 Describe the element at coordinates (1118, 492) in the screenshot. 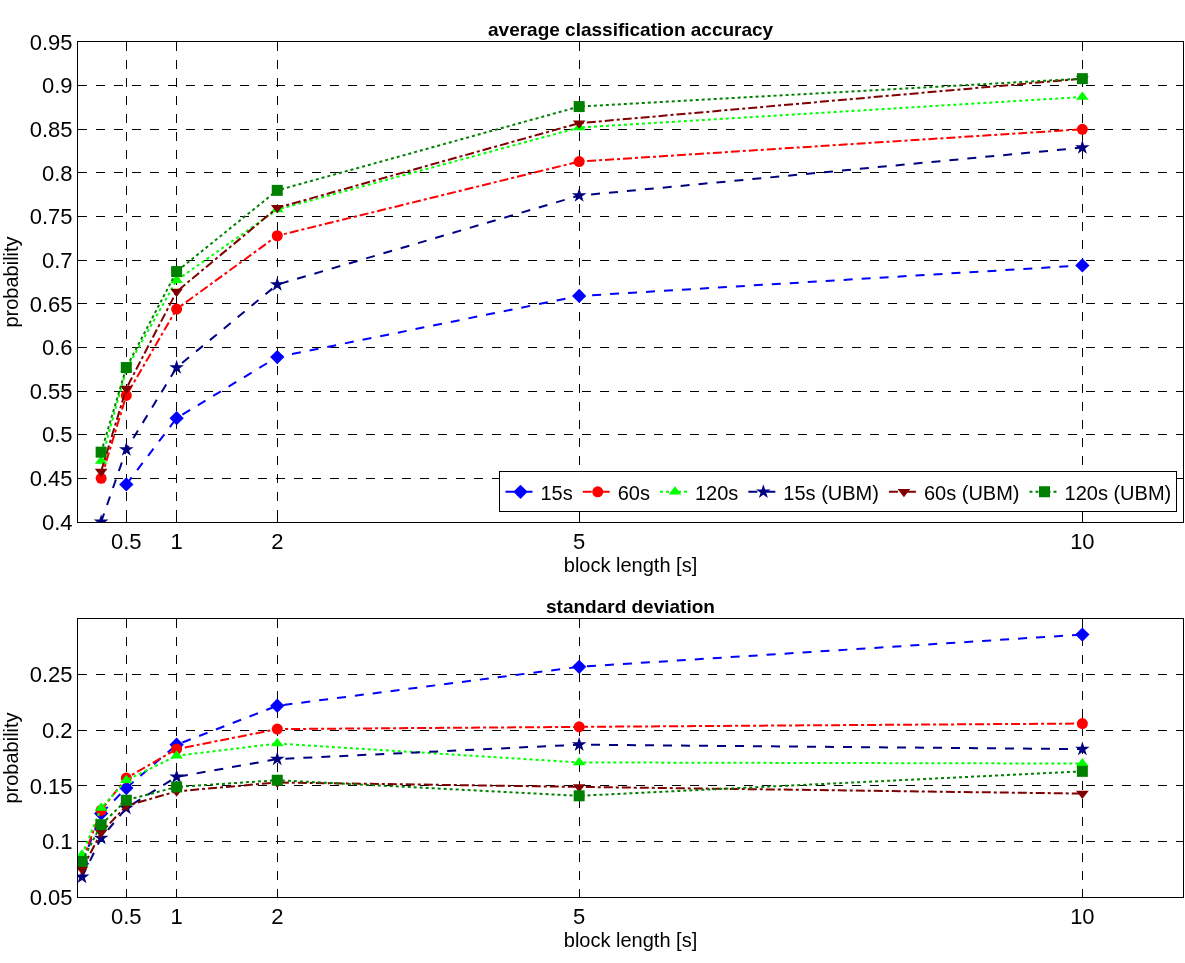

I see `legend-label: 120s (UBM)` at that location.